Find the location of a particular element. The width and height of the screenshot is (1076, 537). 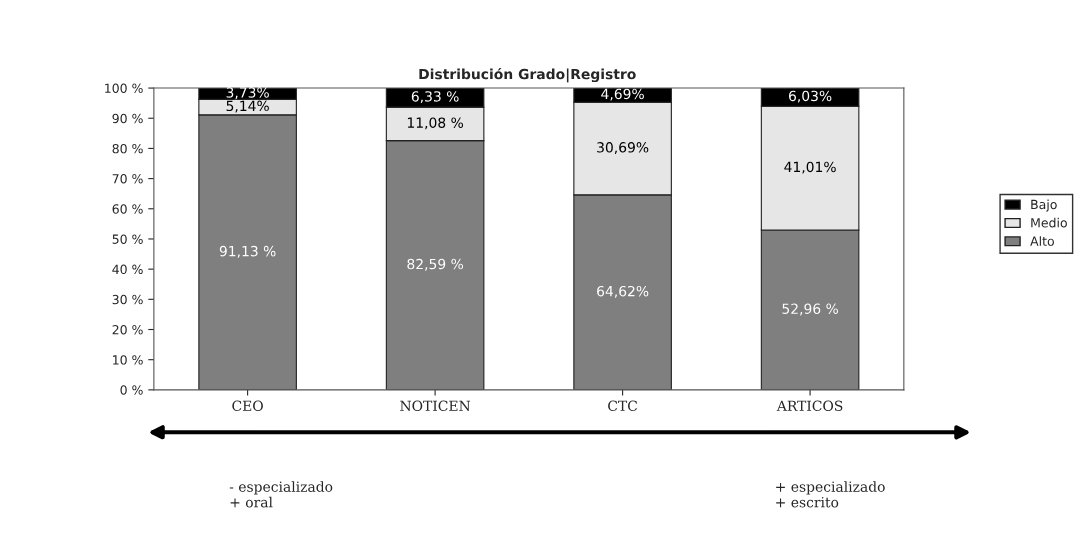

chart-title: Distribución Grado|Registro is located at coordinates (527, 75).